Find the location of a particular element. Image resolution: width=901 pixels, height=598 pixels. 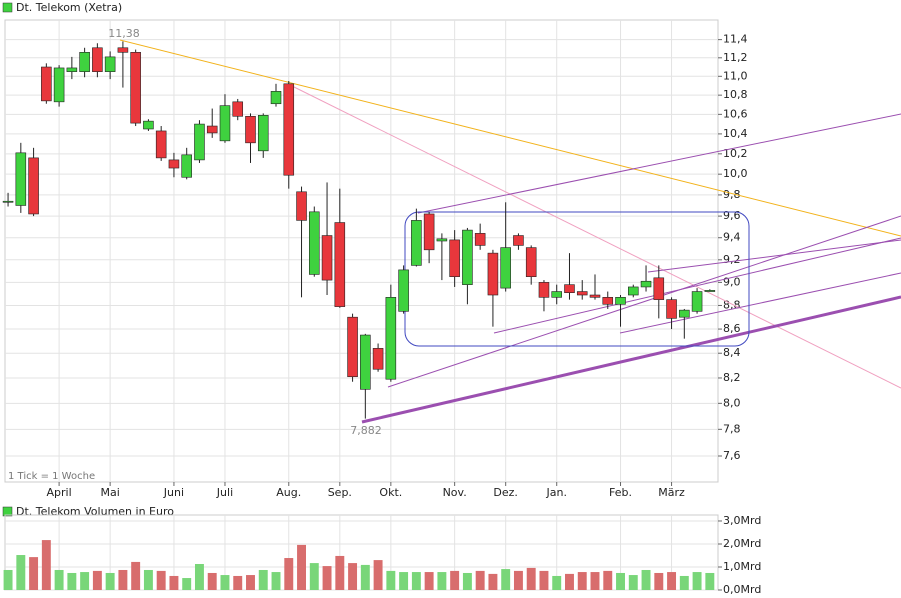

y-tick-label: 0,0Mrd is located at coordinates (742, 589).